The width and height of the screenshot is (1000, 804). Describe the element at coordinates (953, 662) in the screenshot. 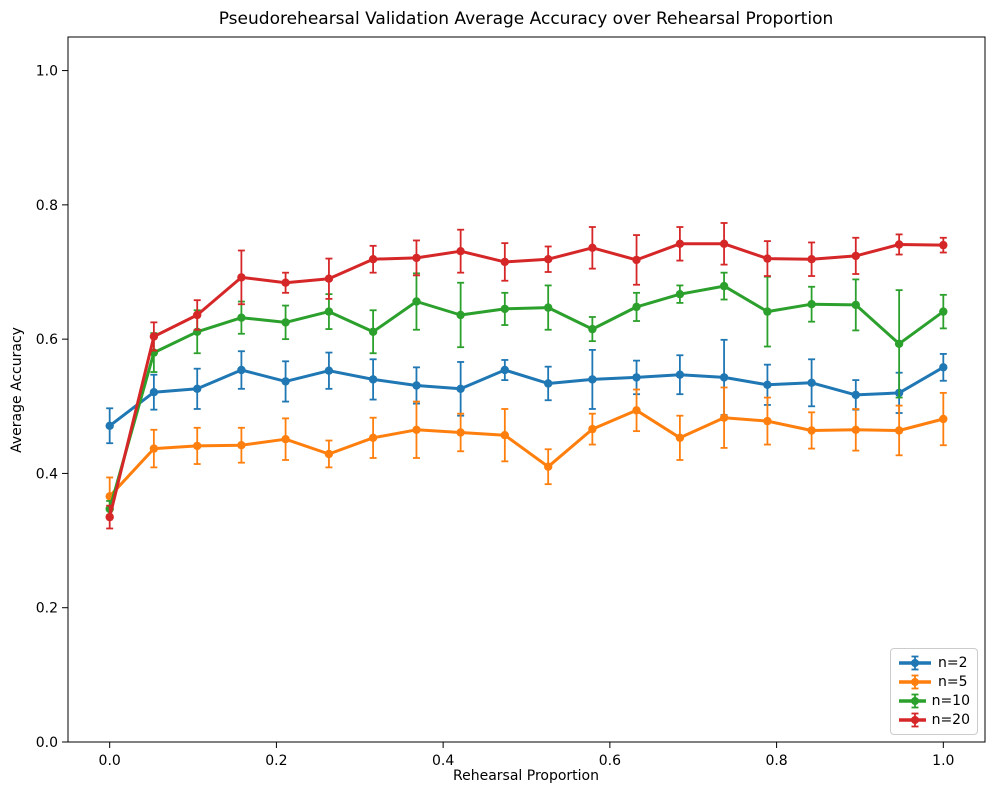

I see `legend-label: n=2` at that location.